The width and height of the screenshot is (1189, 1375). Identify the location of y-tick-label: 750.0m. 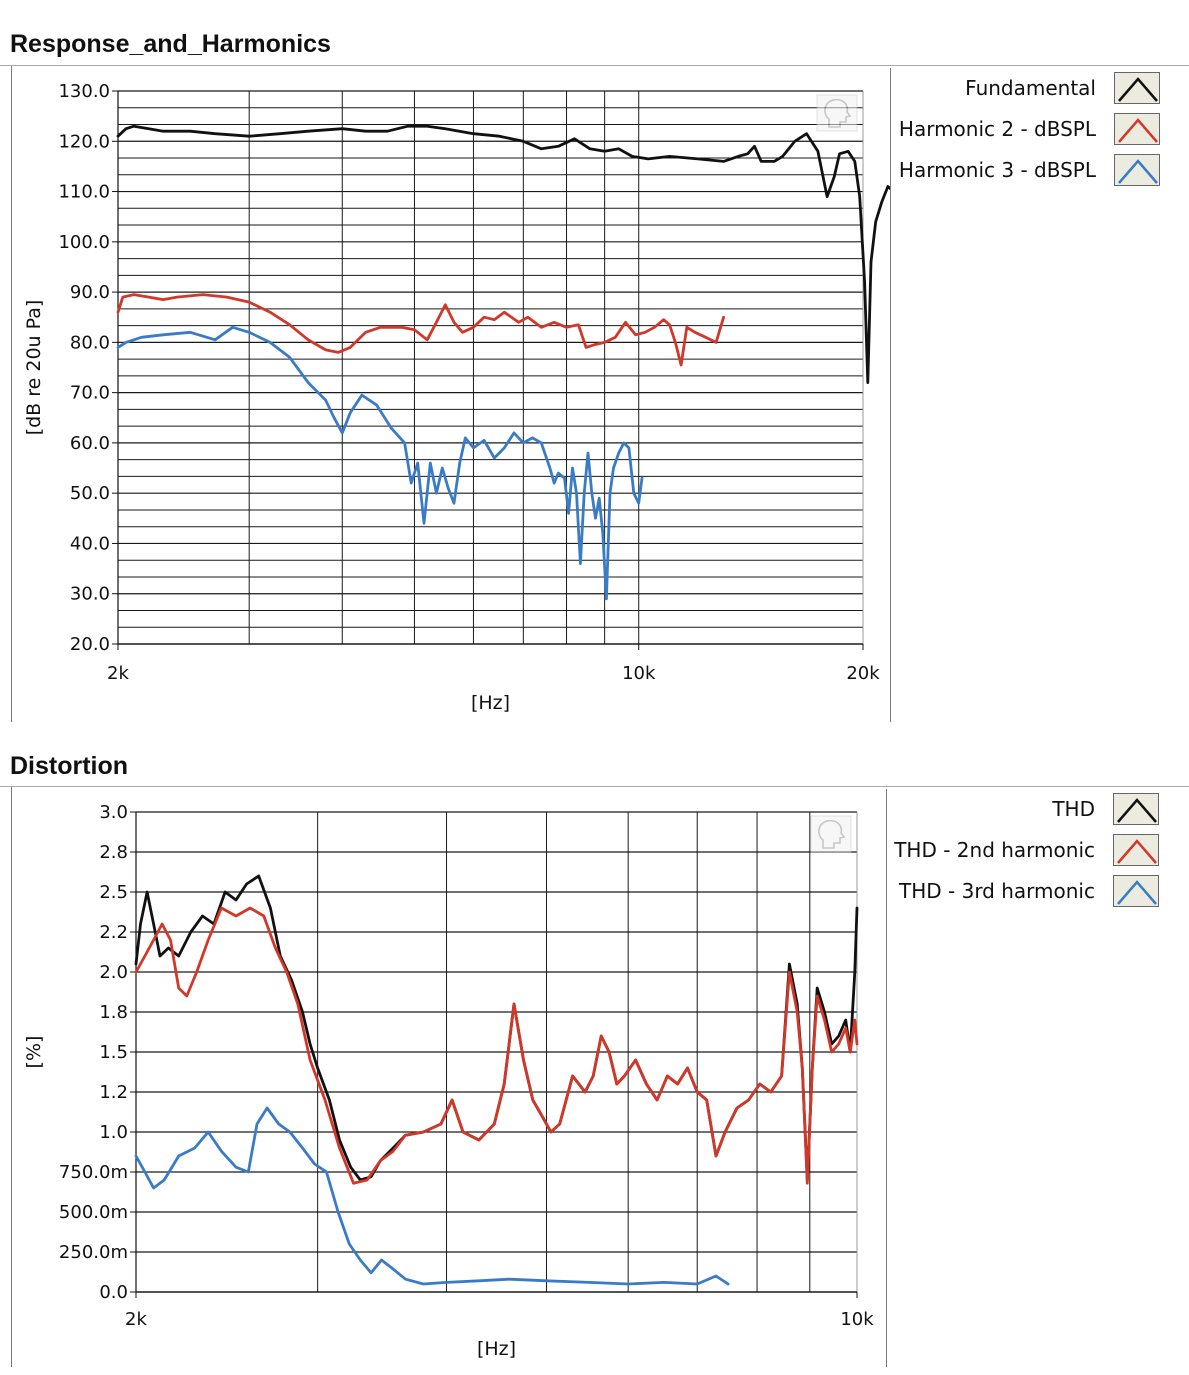
(93, 1172).